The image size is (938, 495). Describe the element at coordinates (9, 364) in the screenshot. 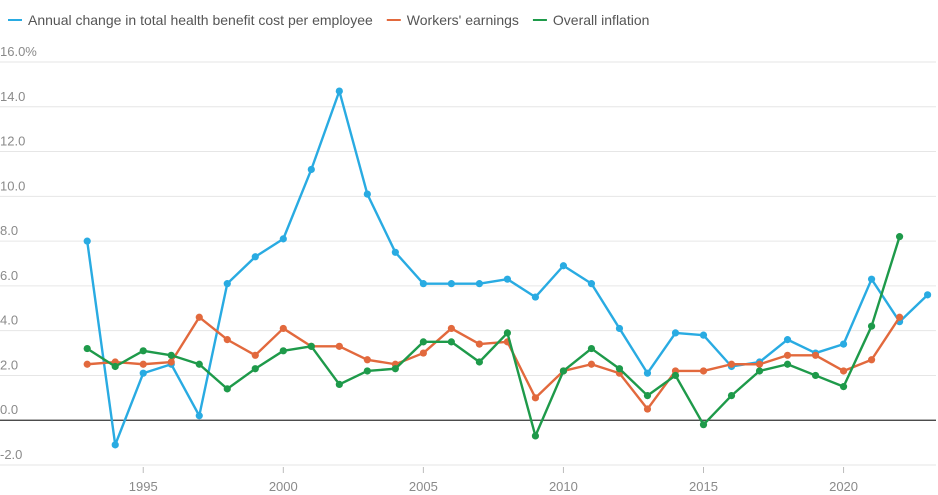

I see `y-tick-label: 2.0` at that location.